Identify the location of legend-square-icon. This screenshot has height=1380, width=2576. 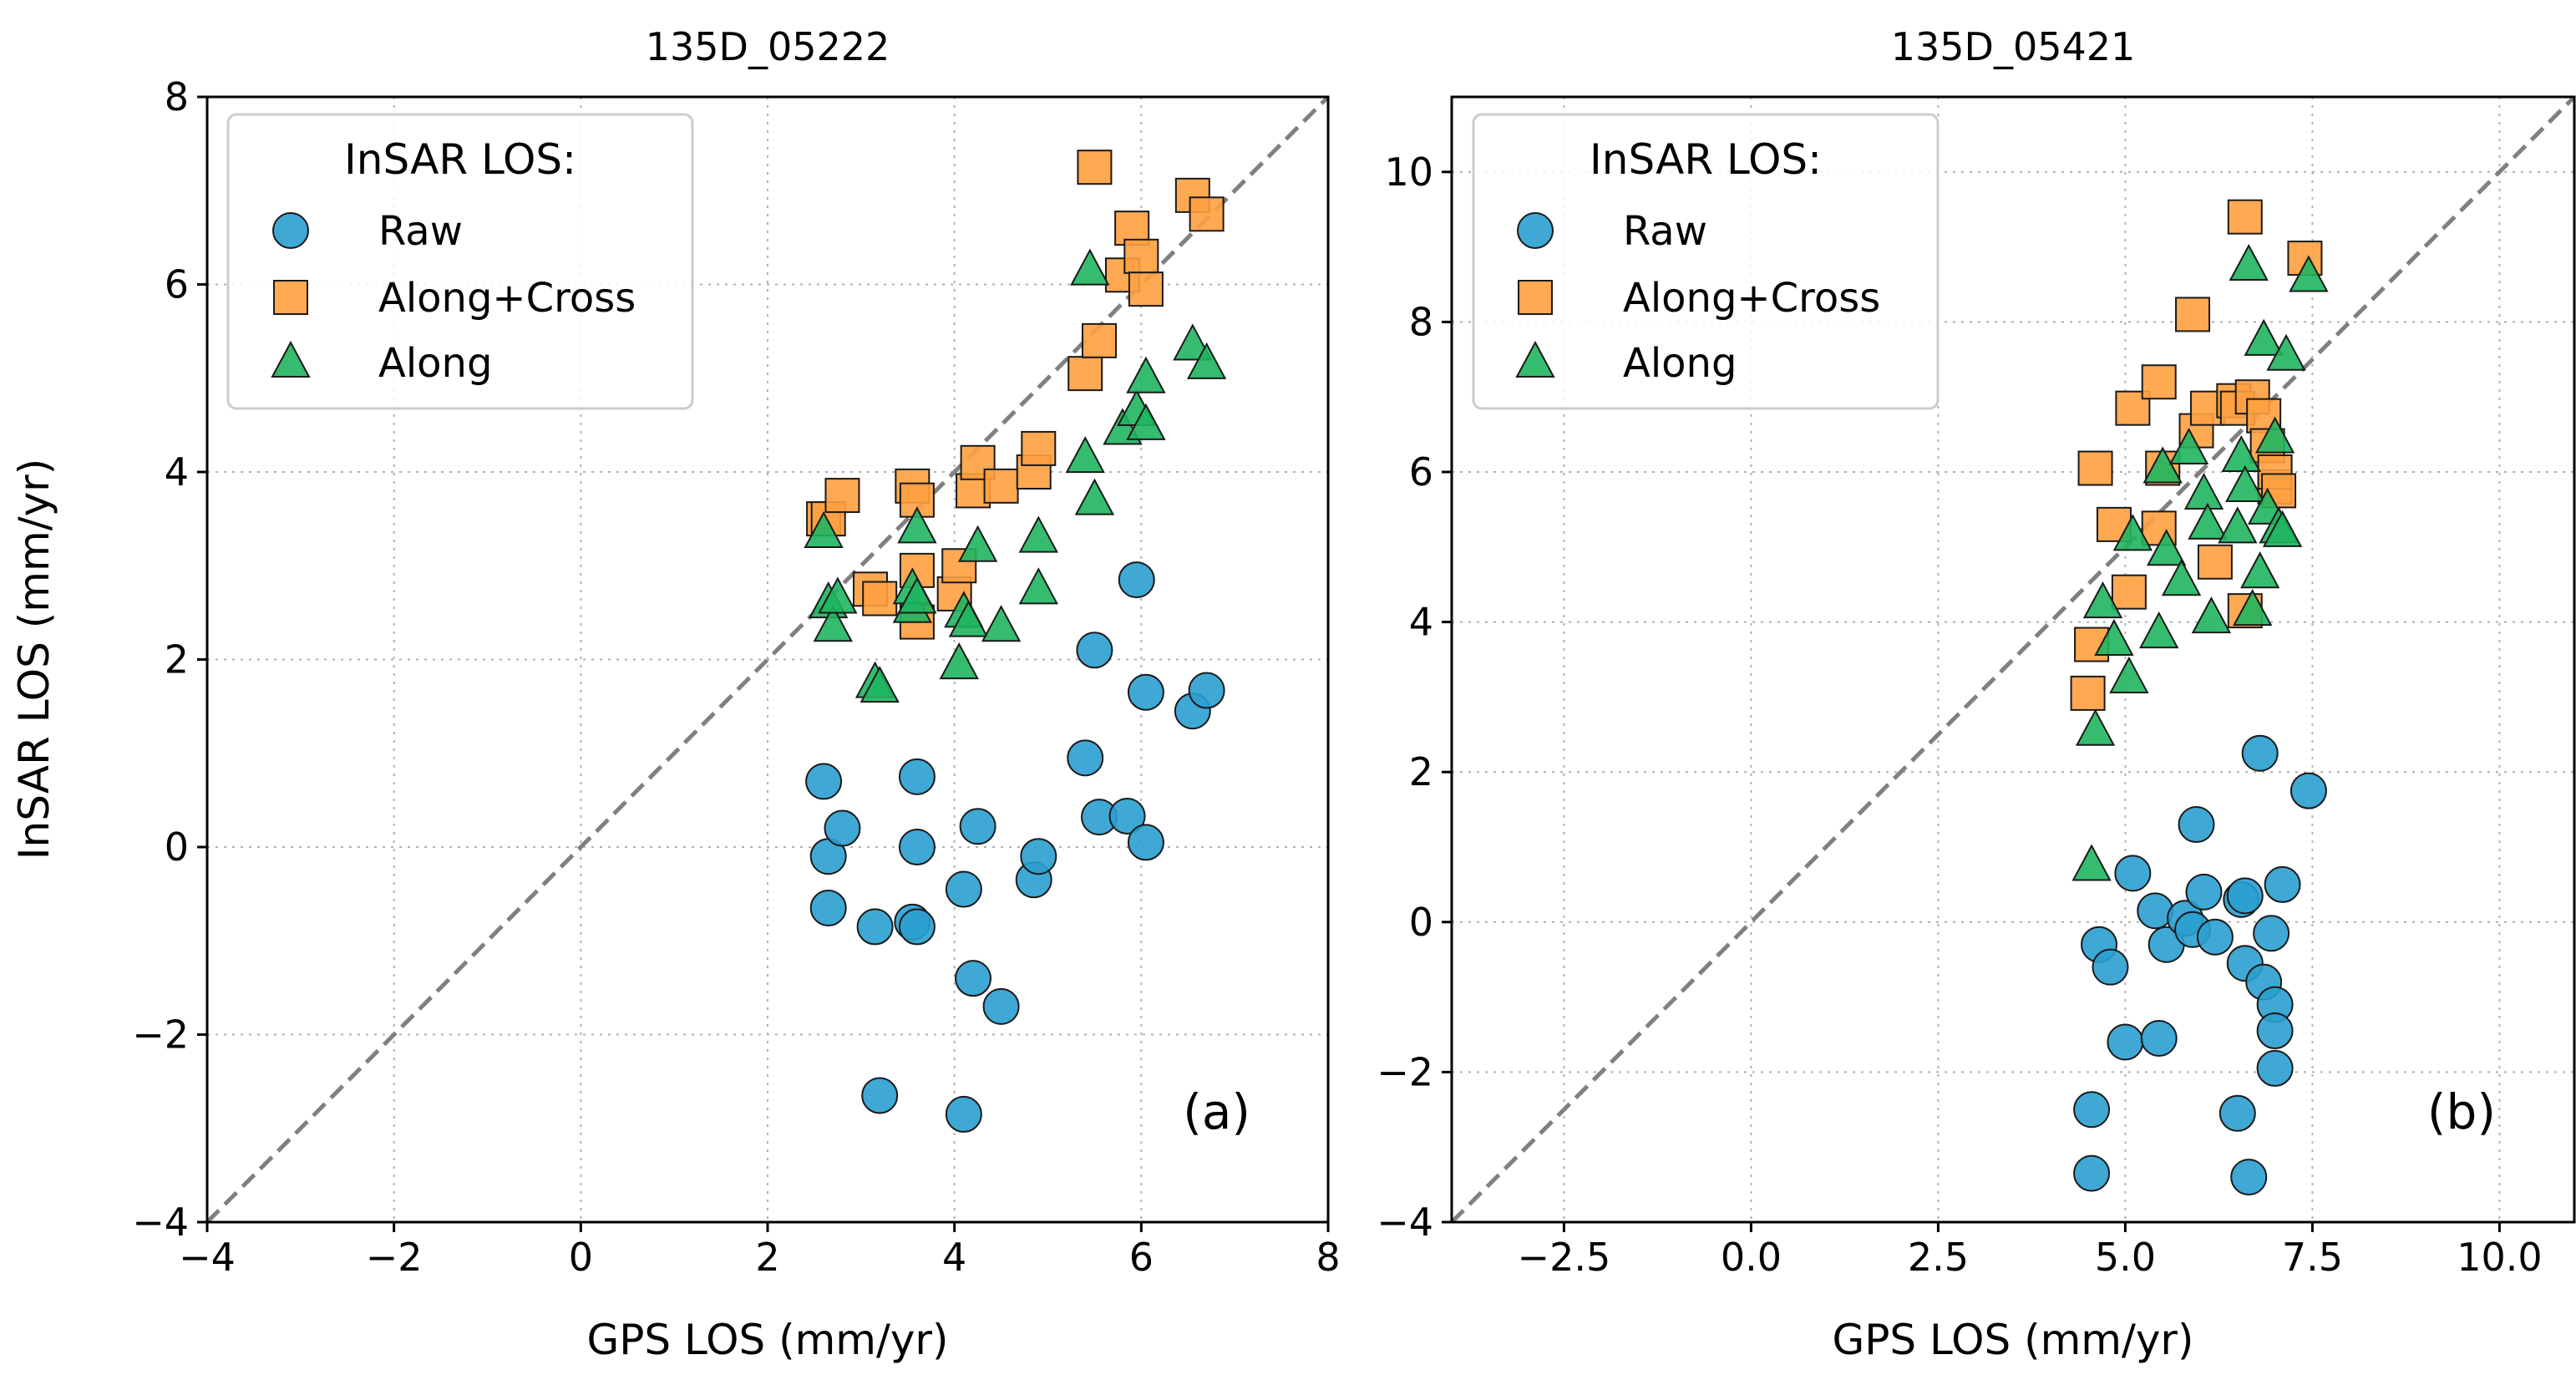
(290, 297).